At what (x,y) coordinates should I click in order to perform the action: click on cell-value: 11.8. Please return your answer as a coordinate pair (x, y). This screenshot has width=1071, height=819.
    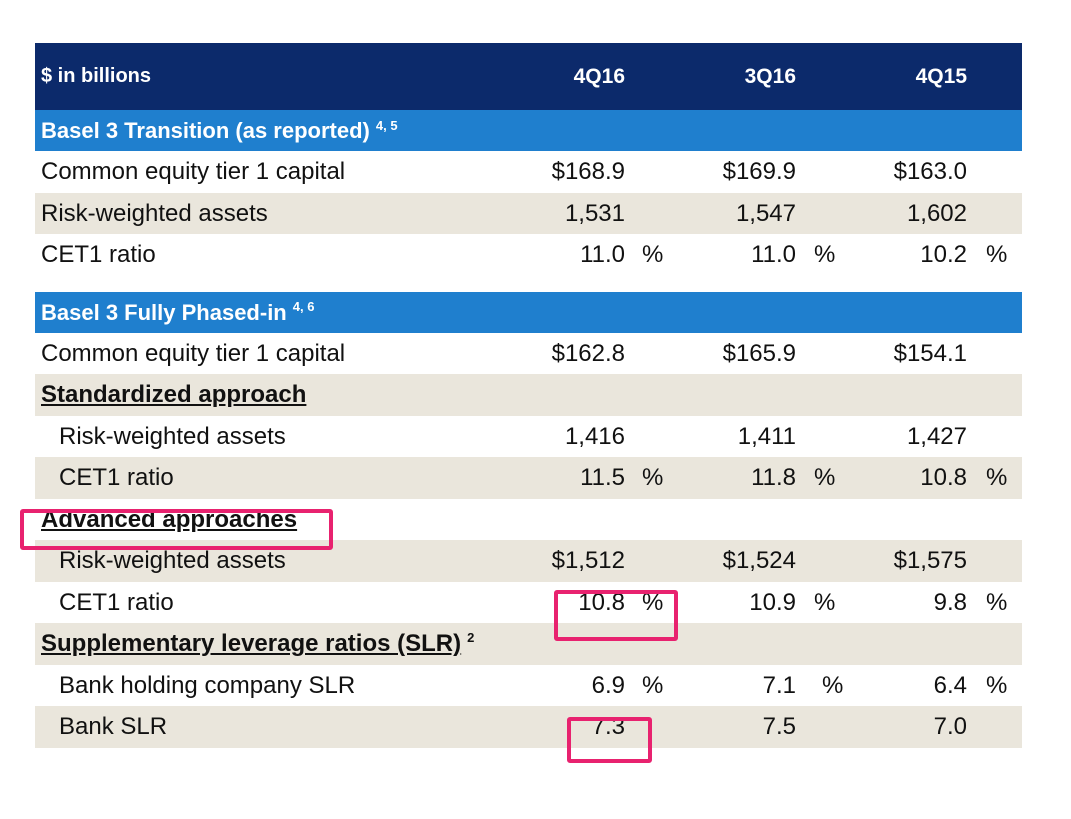
    Looking at the image, I should click on (773, 477).